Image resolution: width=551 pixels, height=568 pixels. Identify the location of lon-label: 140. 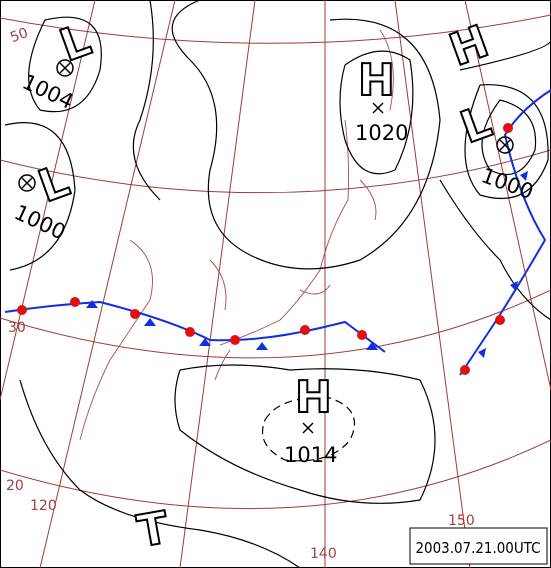
(323, 554).